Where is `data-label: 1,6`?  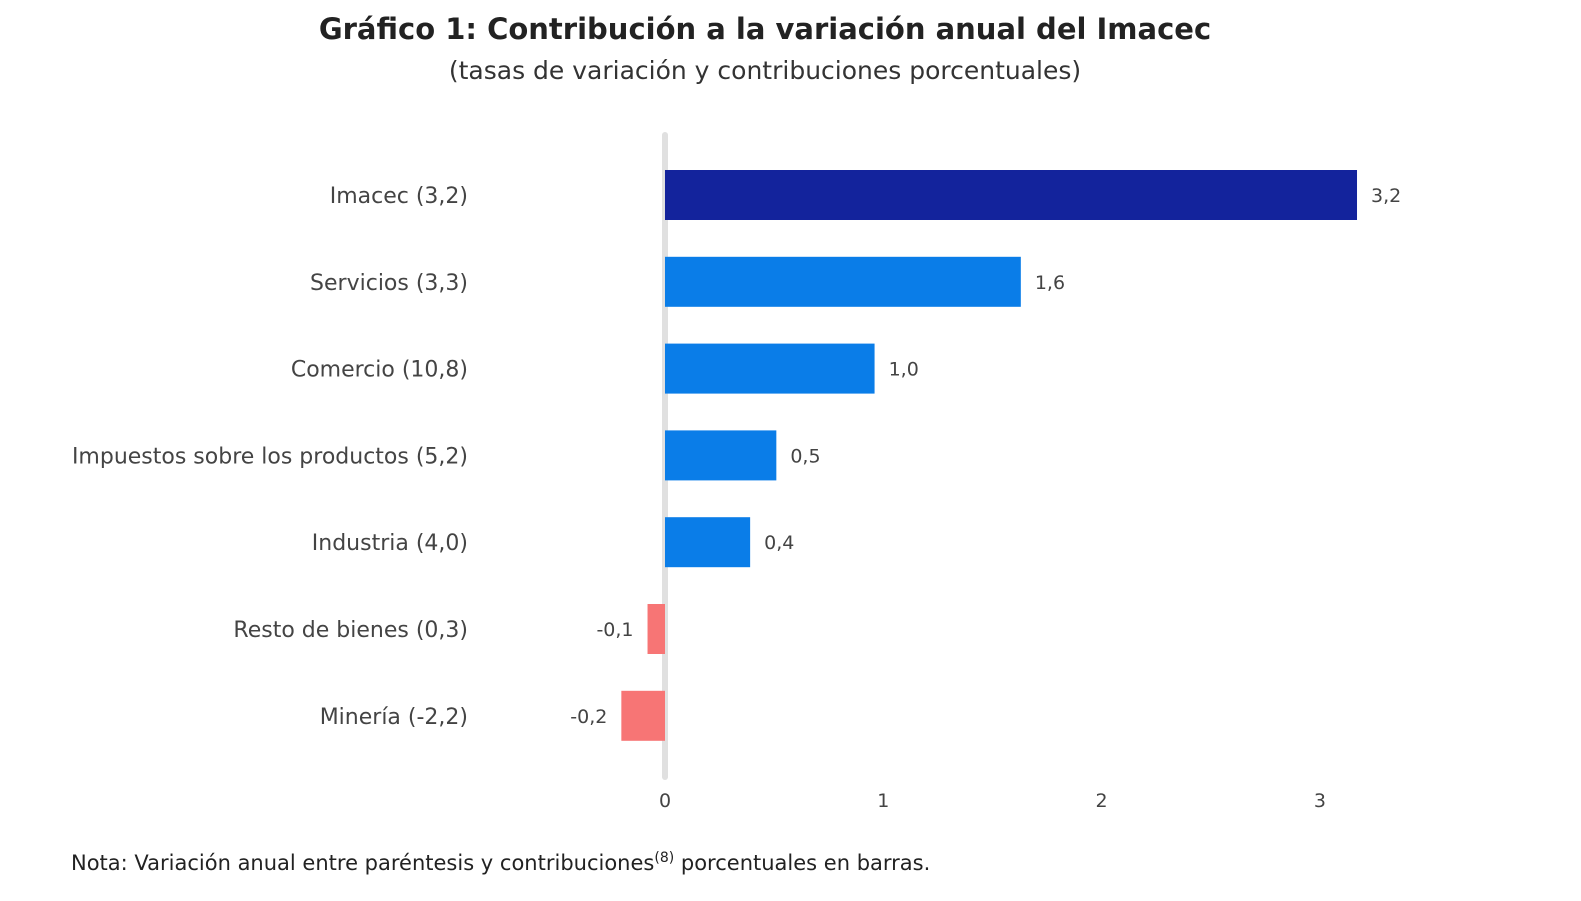
data-label: 1,6 is located at coordinates (1050, 283).